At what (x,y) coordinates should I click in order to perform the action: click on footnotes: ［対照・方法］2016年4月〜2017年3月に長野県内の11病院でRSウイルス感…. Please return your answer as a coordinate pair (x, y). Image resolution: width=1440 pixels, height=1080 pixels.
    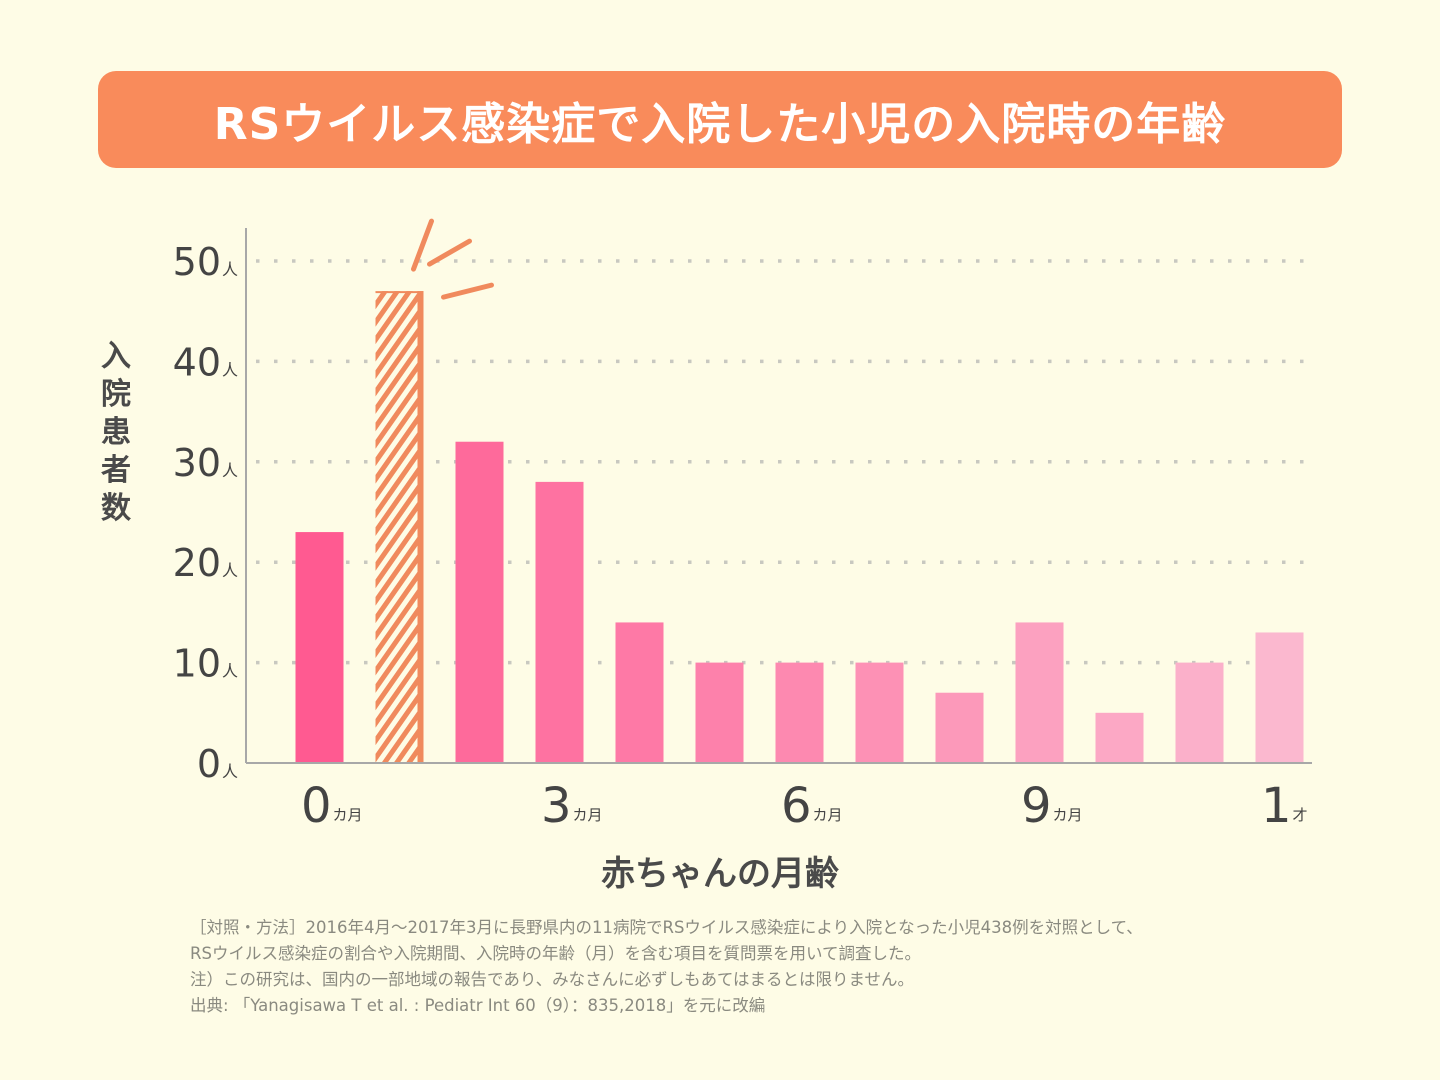
    Looking at the image, I should click on (765, 967).